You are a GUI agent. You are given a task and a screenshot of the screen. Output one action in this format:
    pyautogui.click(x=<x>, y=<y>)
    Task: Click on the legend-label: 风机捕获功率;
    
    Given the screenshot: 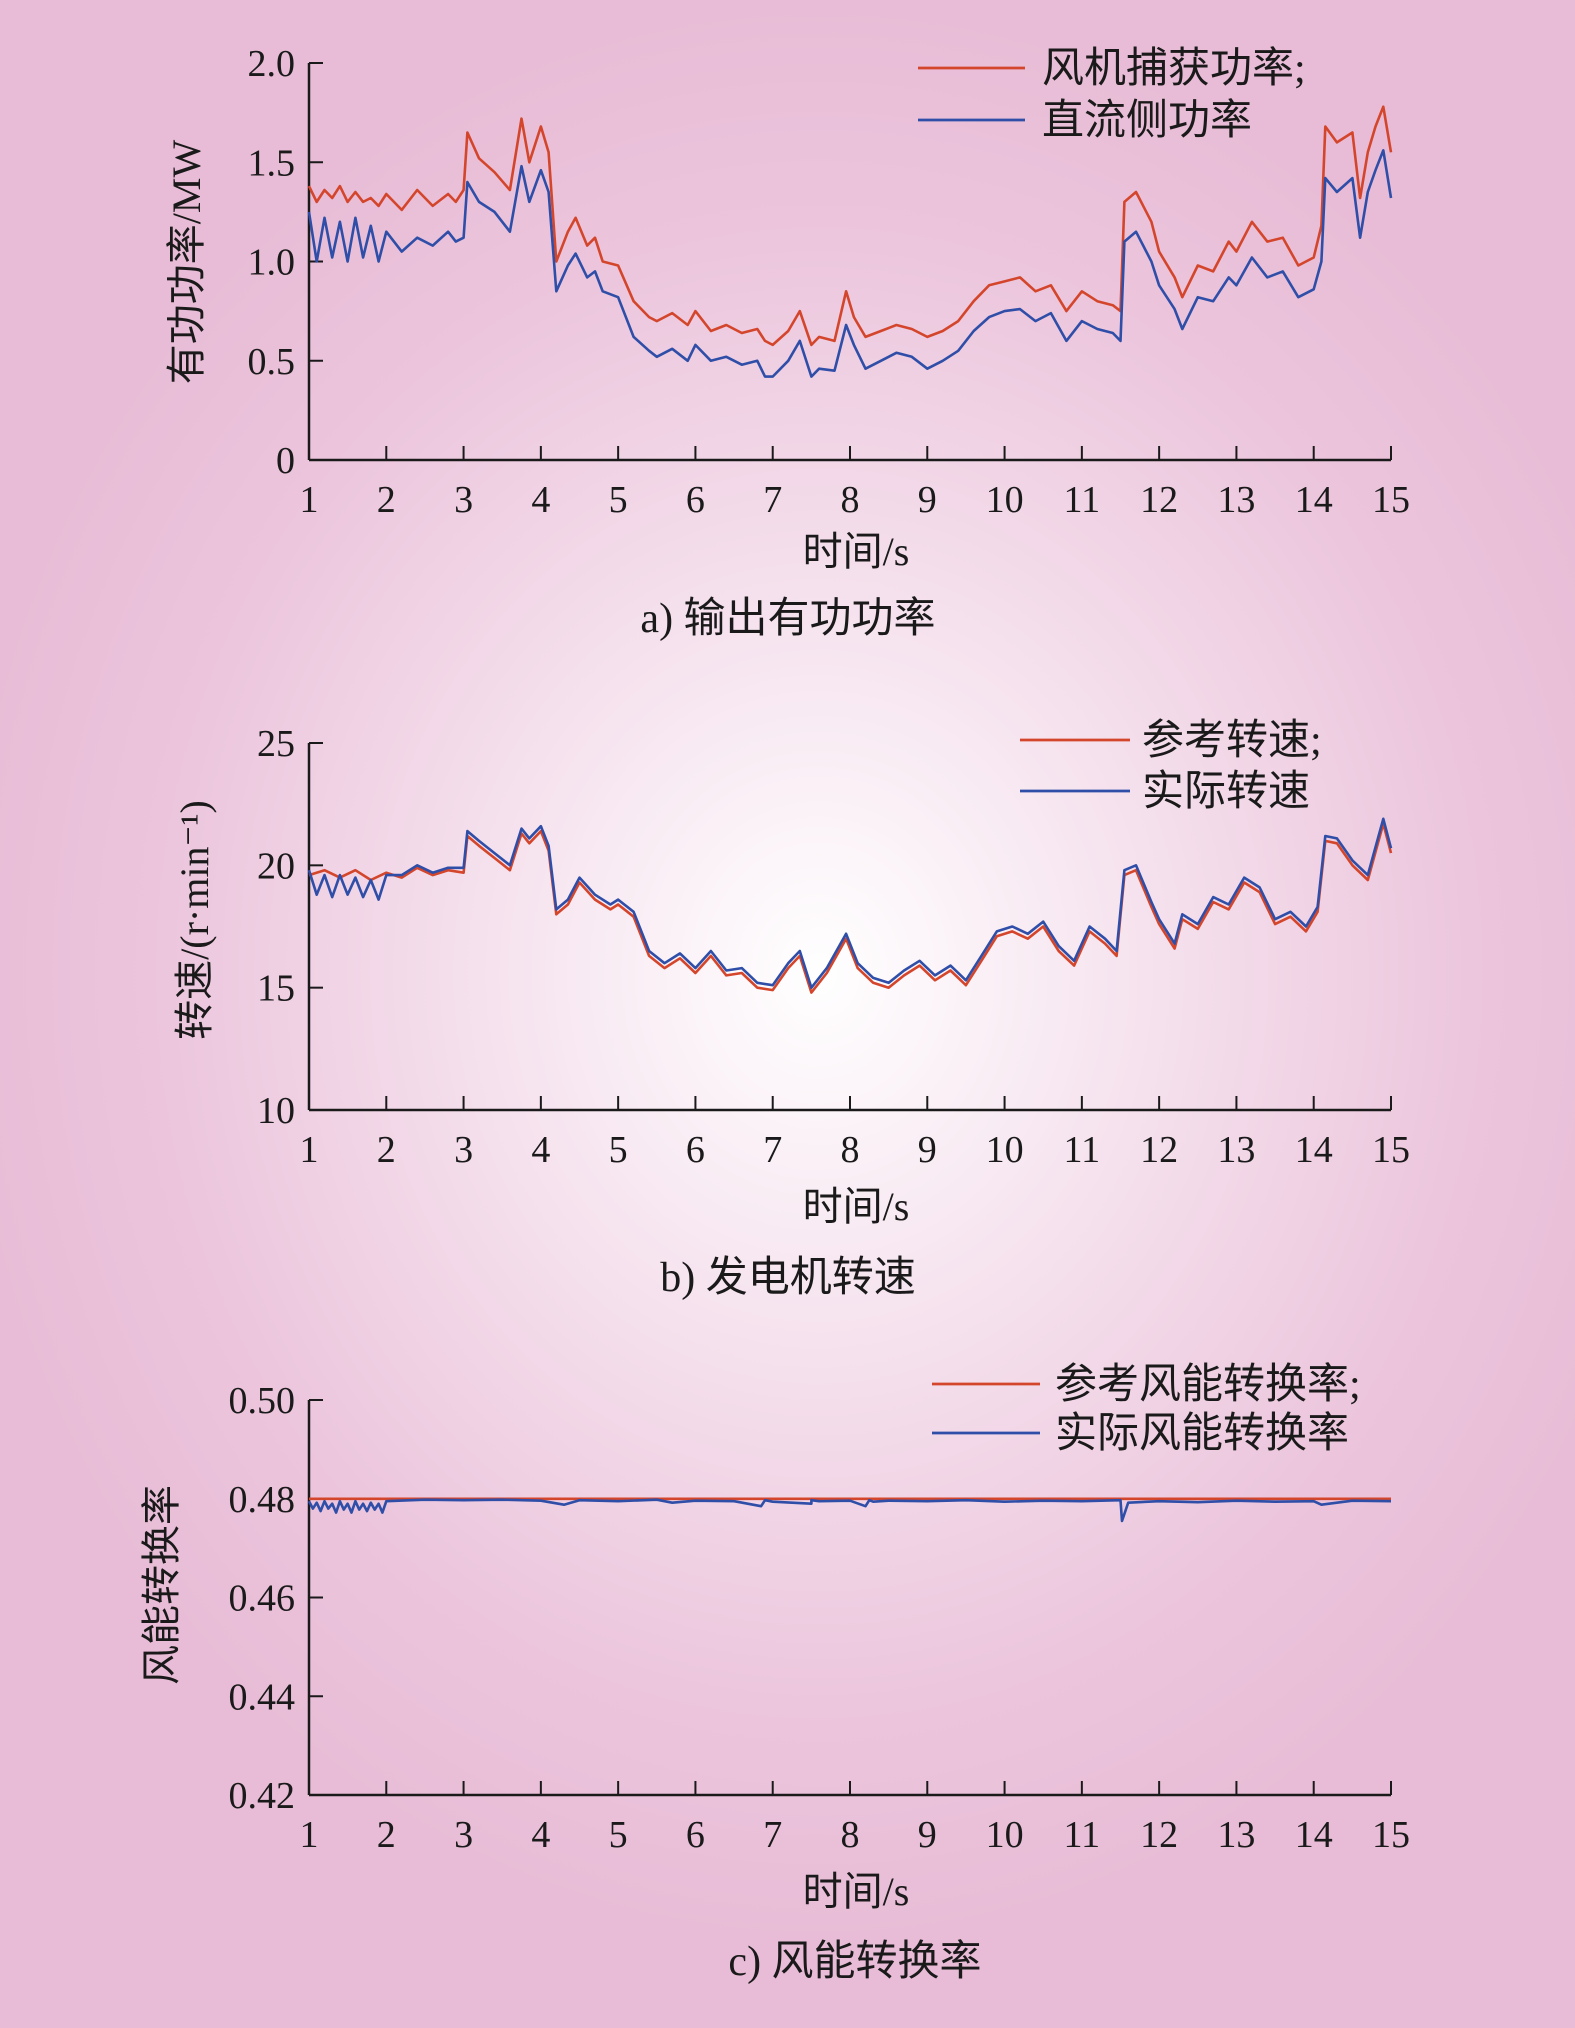 What is the action you would take?
    pyautogui.click(x=1174, y=68)
    